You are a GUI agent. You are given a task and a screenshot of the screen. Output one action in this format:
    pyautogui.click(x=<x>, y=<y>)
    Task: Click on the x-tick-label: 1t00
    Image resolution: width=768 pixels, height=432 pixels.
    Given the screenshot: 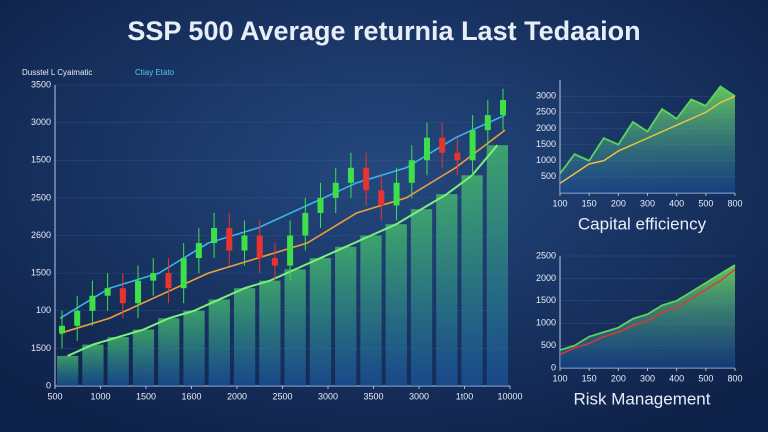 What is the action you would take?
    pyautogui.click(x=465, y=396)
    